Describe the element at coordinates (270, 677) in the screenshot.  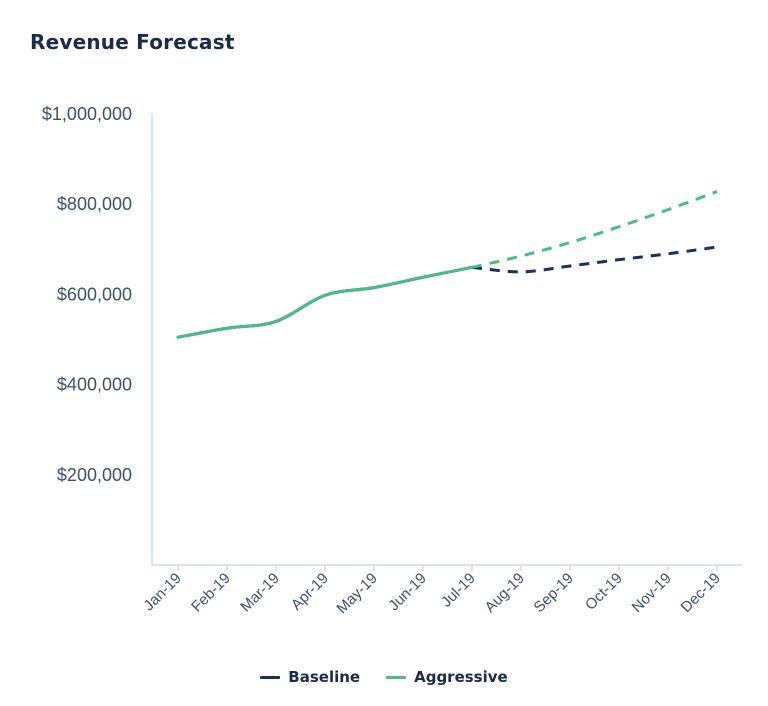
I see `baseline-swatch` at that location.